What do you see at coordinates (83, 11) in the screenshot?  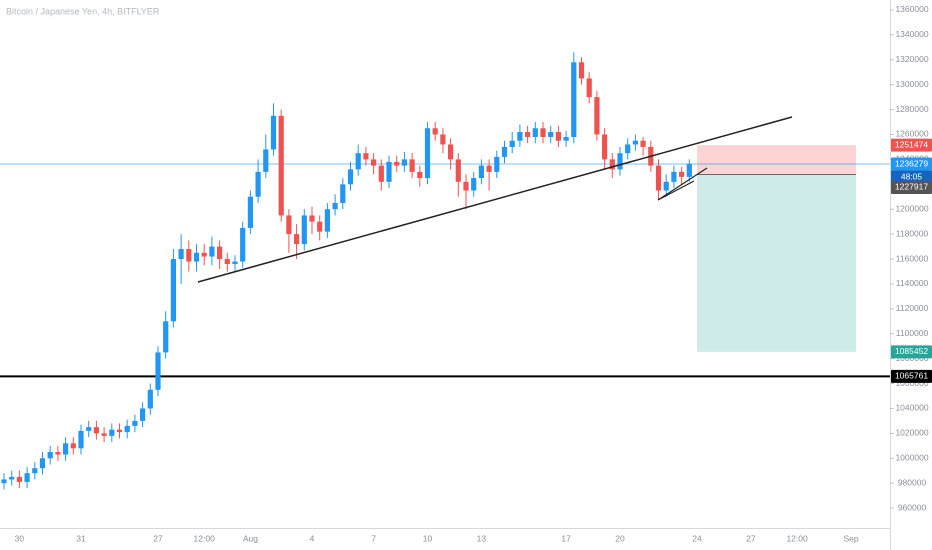 I see `chart-title: Bitcoin / Japanese Yen, 4h, BITFLYER` at bounding box center [83, 11].